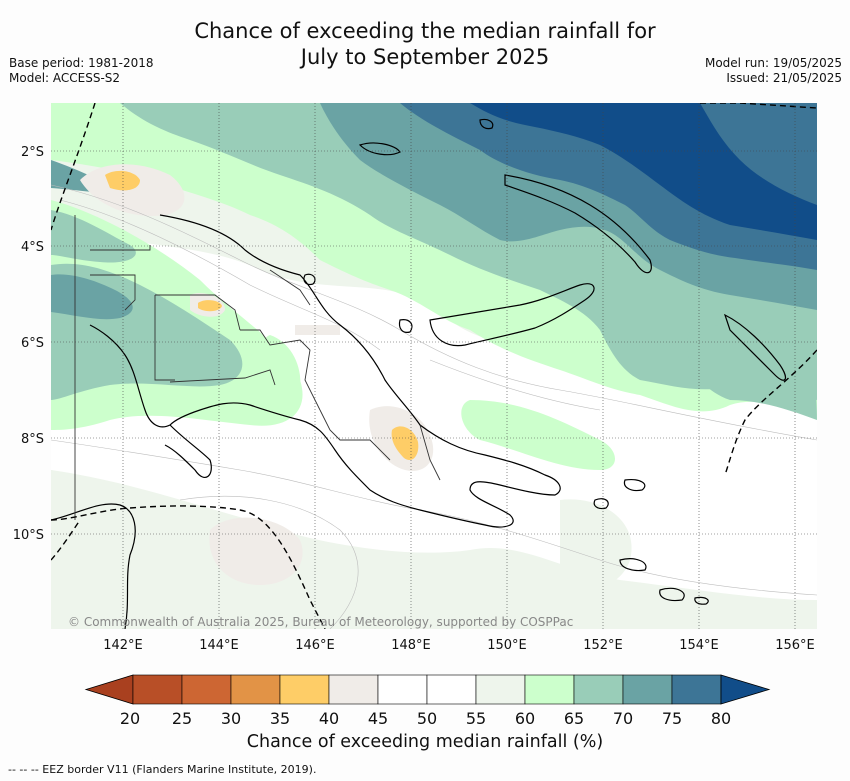 The image size is (850, 781). I want to click on lon-label: 142°E, so click(123, 645).